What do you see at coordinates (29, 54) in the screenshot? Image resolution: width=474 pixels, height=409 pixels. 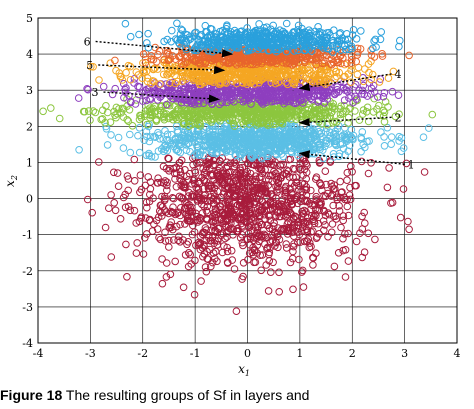 I see `y-tick-label: 4` at bounding box center [29, 54].